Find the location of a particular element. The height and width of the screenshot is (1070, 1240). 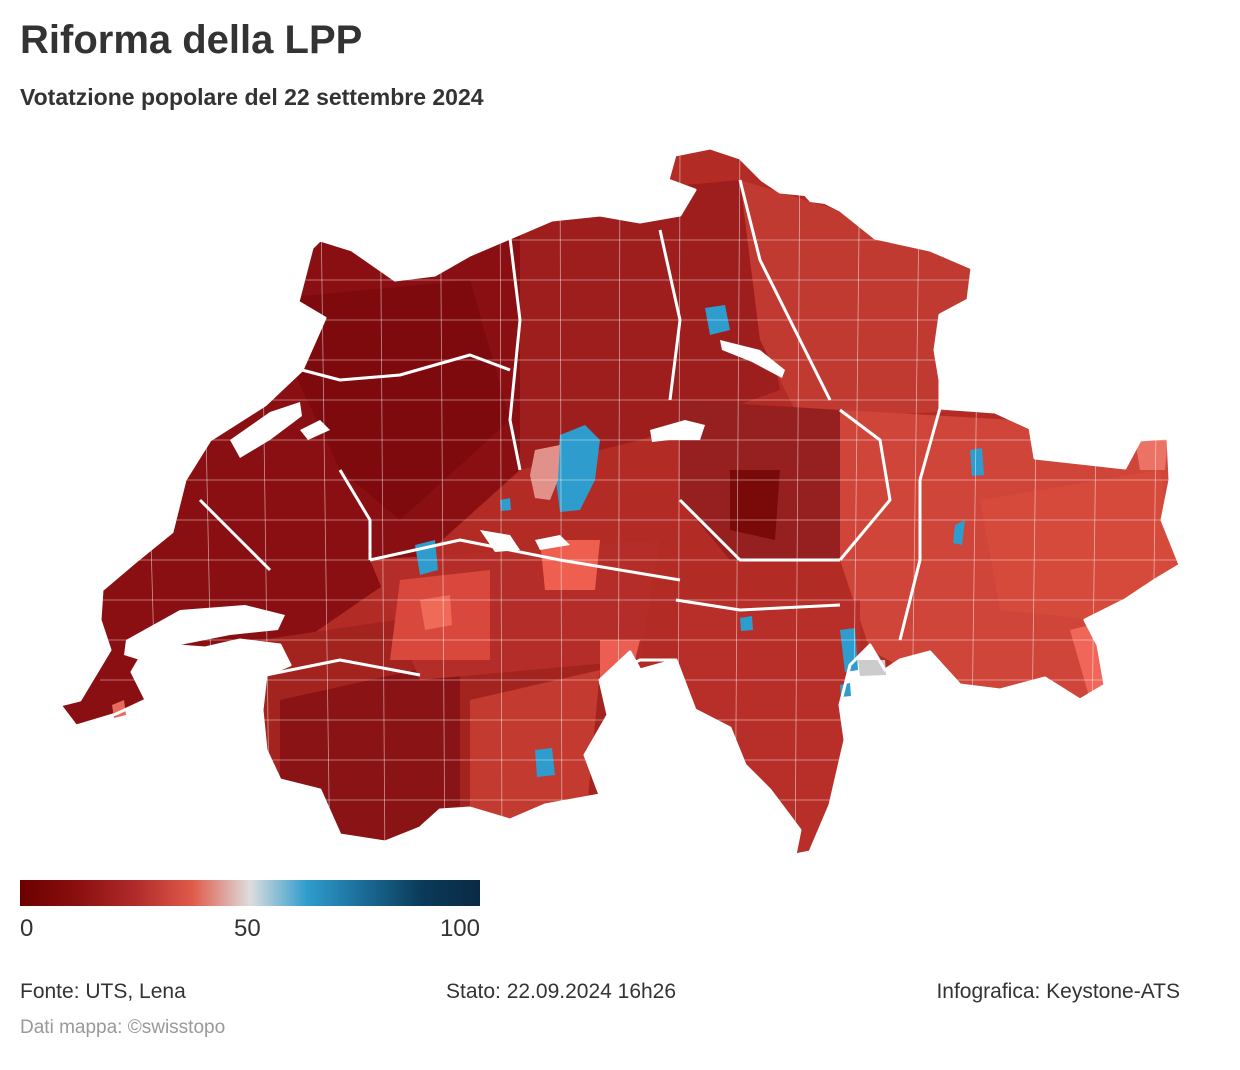

legend-gradient-rect is located at coordinates (250, 893).